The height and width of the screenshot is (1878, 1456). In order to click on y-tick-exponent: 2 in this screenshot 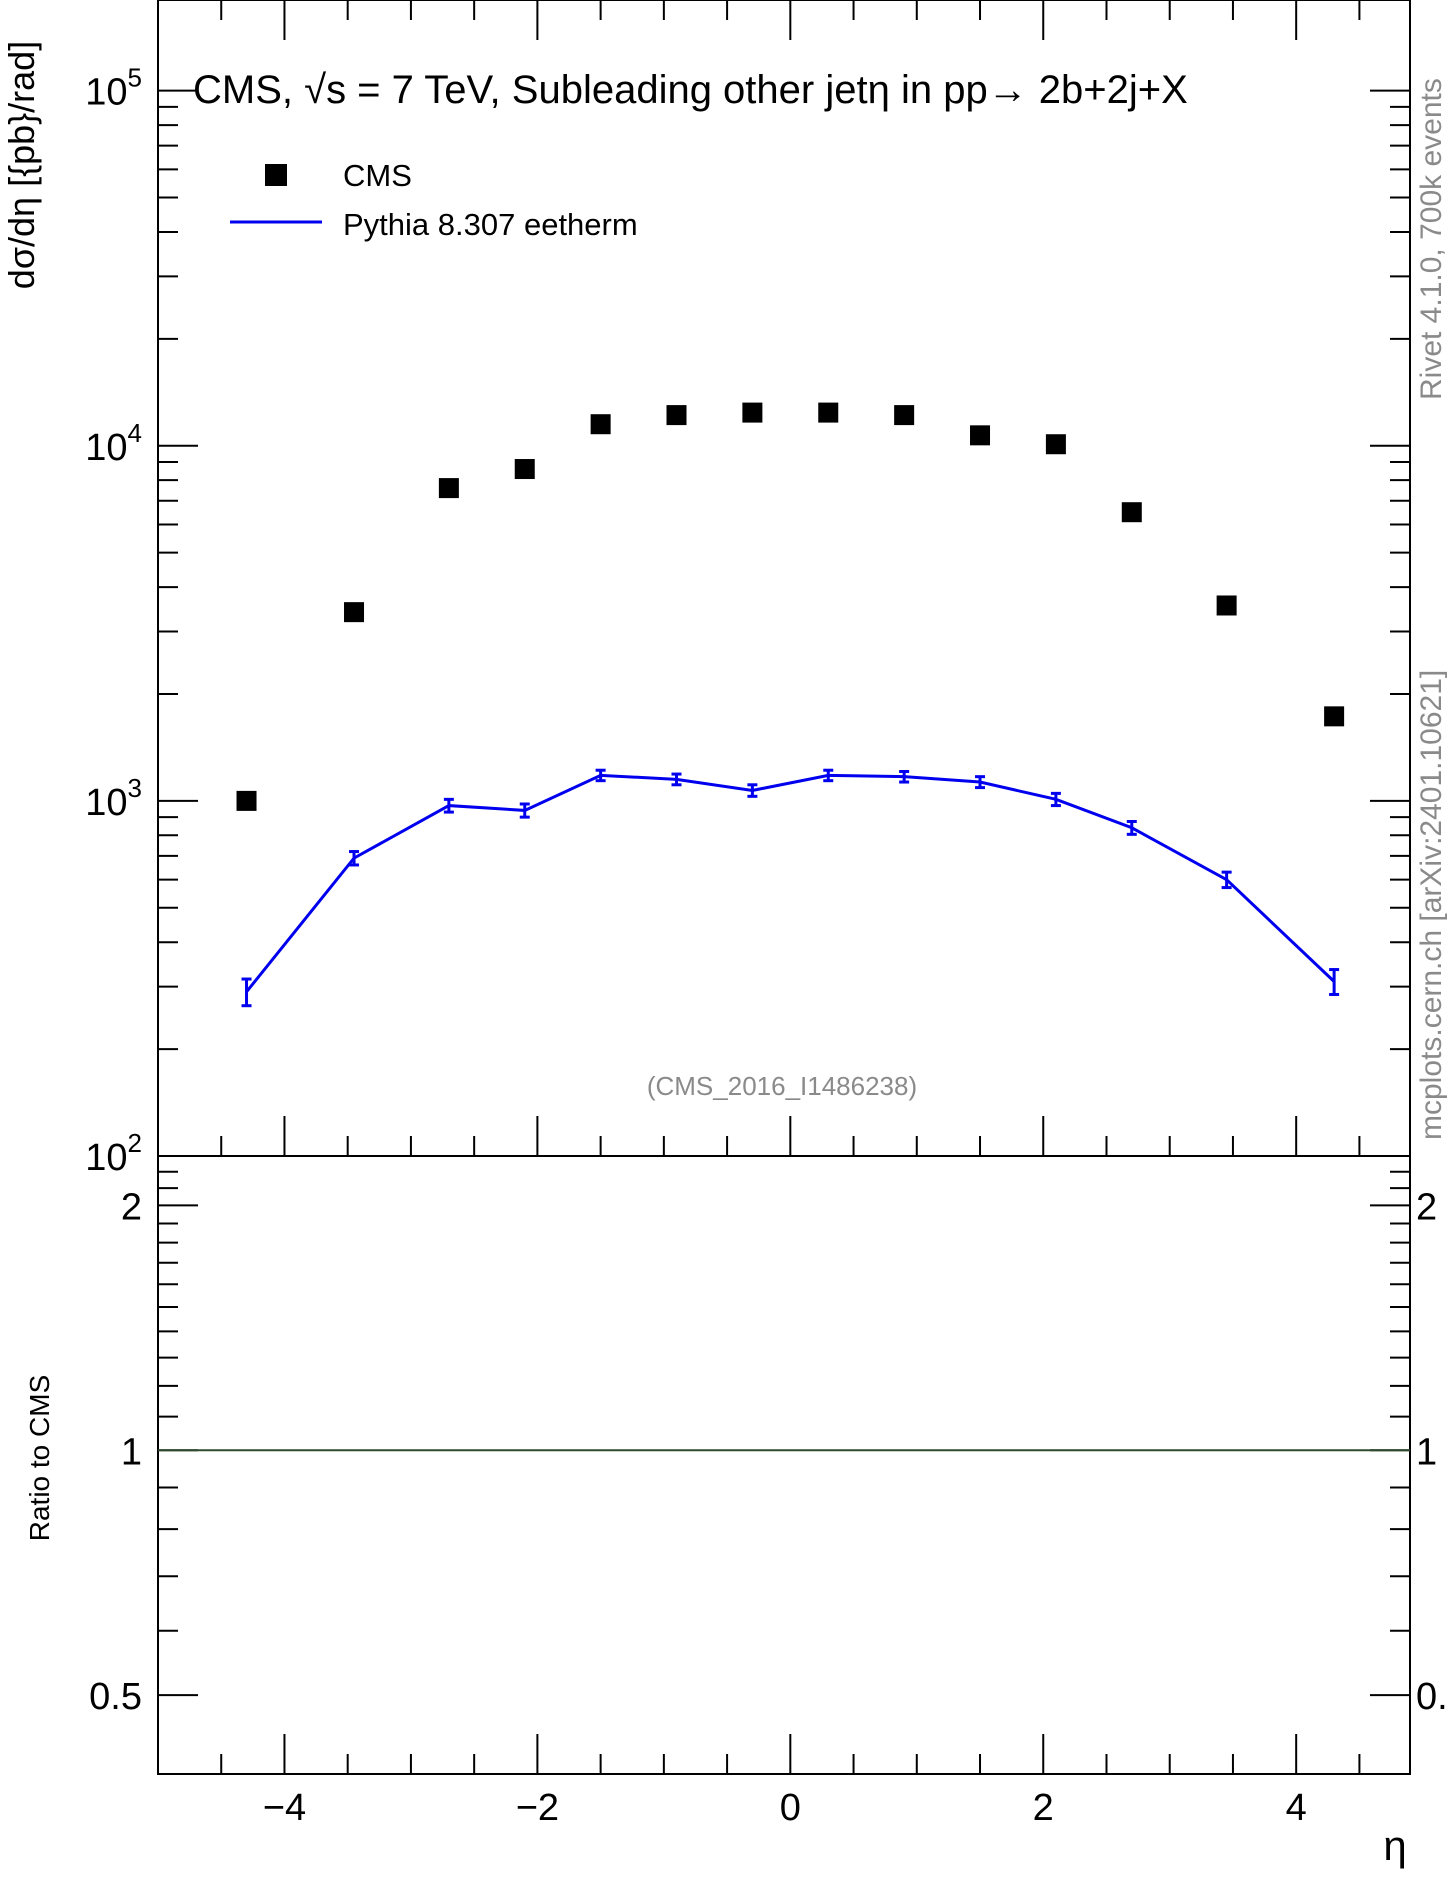, I will do `click(135, 1143)`.